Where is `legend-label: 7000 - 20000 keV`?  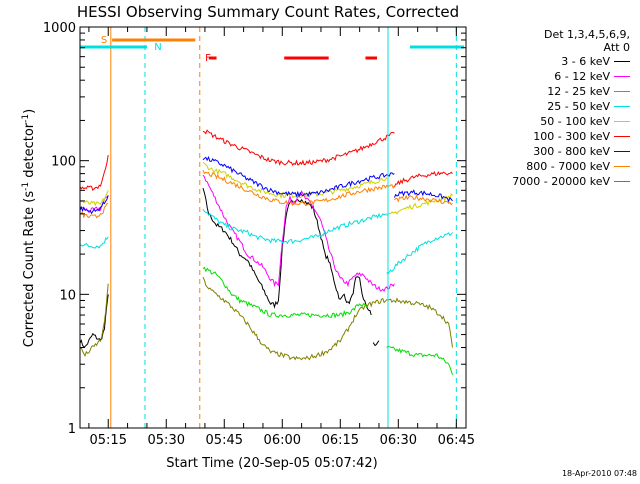 legend-label: 7000 - 20000 keV is located at coordinates (561, 181).